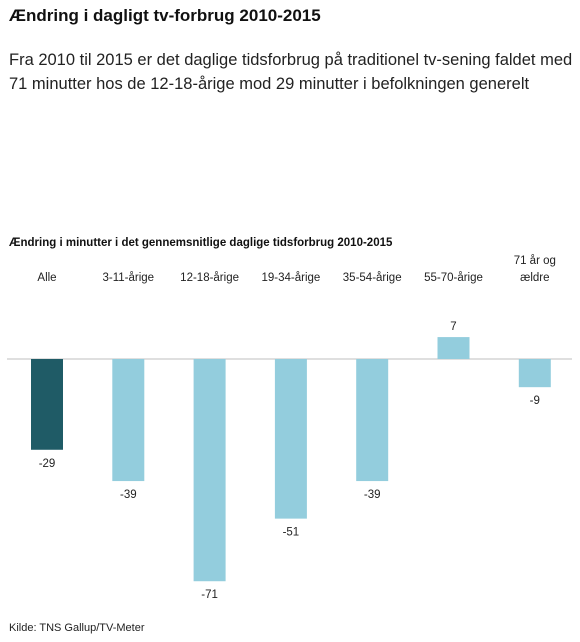 This screenshot has height=642, width=580. I want to click on value-label-12-18-årige: -71, so click(209, 595).